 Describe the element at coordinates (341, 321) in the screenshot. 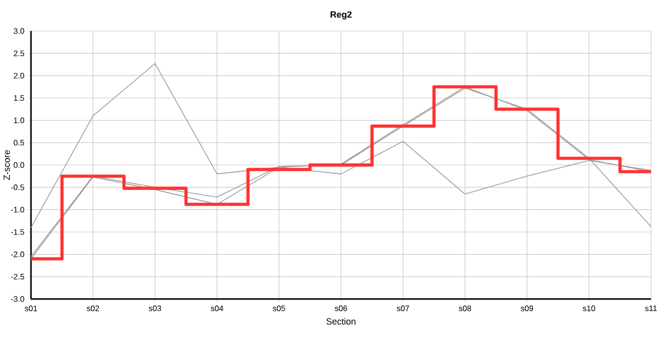

I see `x-axis-title: Section` at that location.